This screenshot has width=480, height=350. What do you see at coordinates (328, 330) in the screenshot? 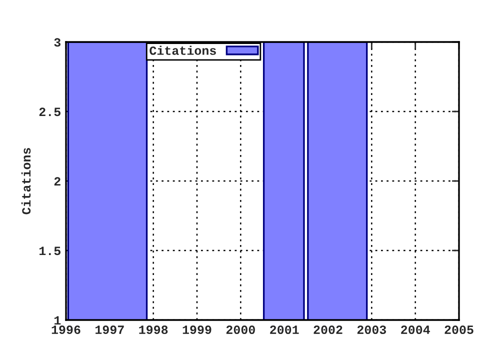
I see `x-tick-label: 2002` at bounding box center [328, 330].